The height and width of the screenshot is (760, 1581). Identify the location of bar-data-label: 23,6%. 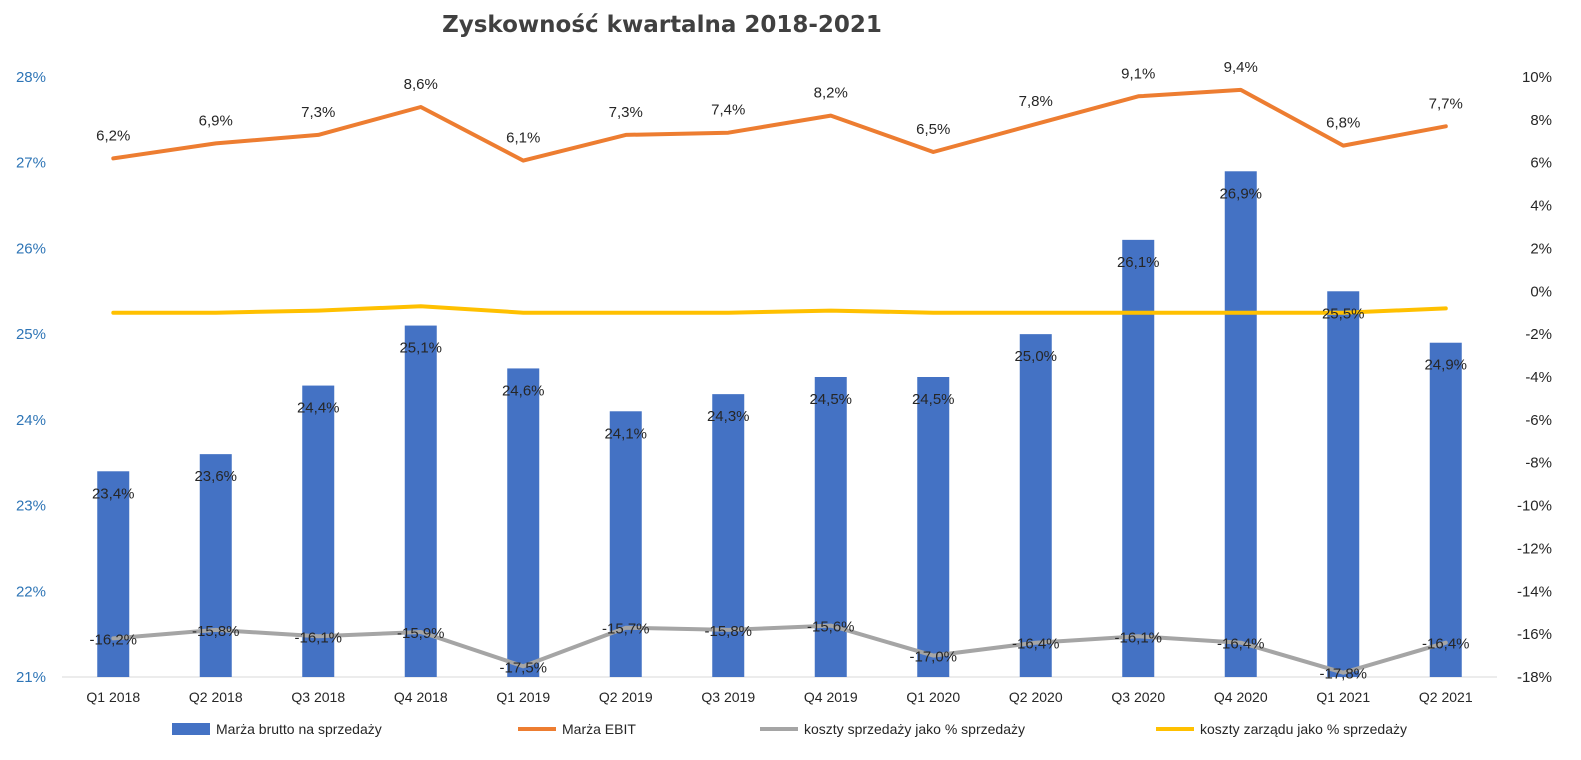
(215, 476).